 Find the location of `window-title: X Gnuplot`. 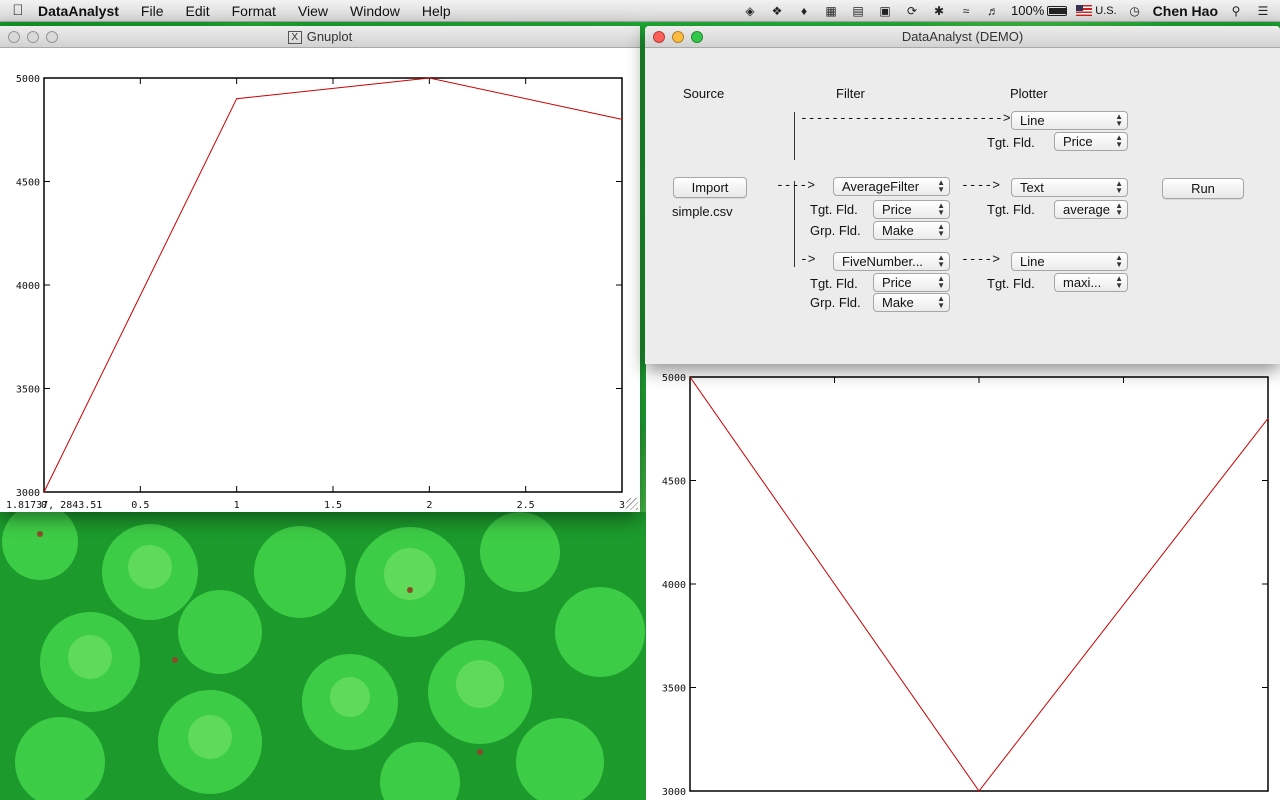

window-title: X Gnuplot is located at coordinates (320, 37).